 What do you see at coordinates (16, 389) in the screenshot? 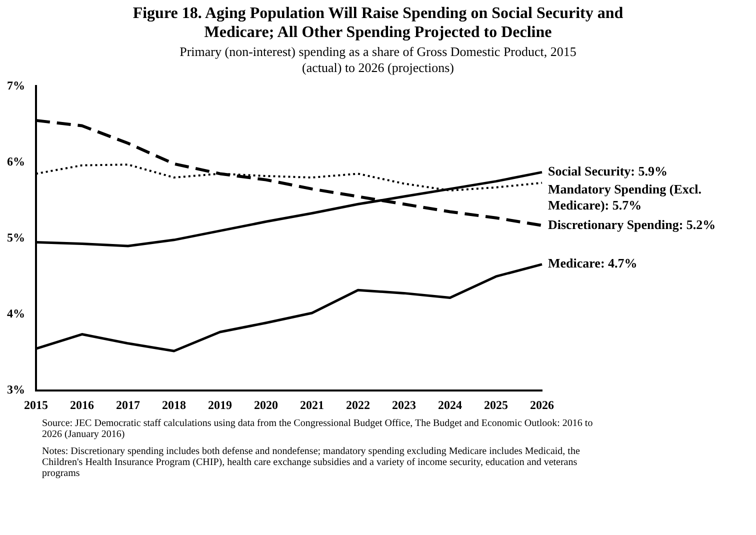
I see `y-tick-label: 3%` at bounding box center [16, 389].